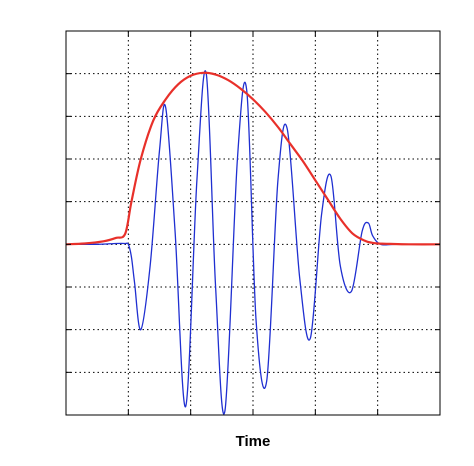 Image resolution: width=474 pixels, height=466 pixels. I want to click on x-axis-label: Time, so click(253, 441).